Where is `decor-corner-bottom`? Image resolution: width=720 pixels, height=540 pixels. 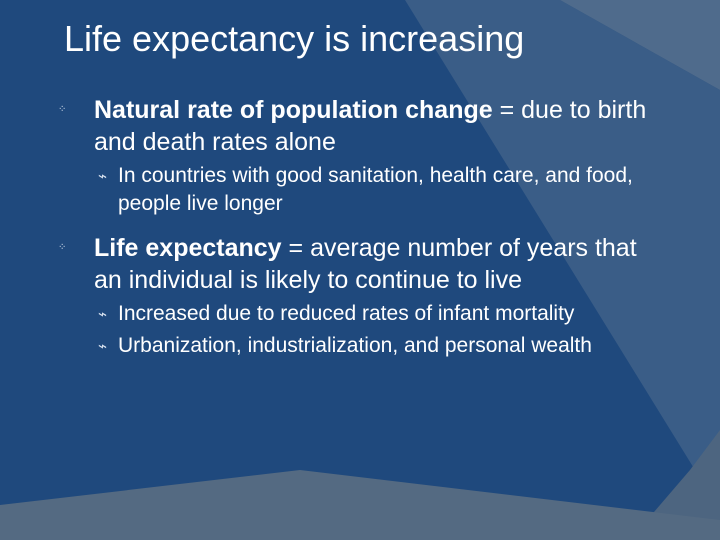
decor-corner-bottom is located at coordinates (675, 485).